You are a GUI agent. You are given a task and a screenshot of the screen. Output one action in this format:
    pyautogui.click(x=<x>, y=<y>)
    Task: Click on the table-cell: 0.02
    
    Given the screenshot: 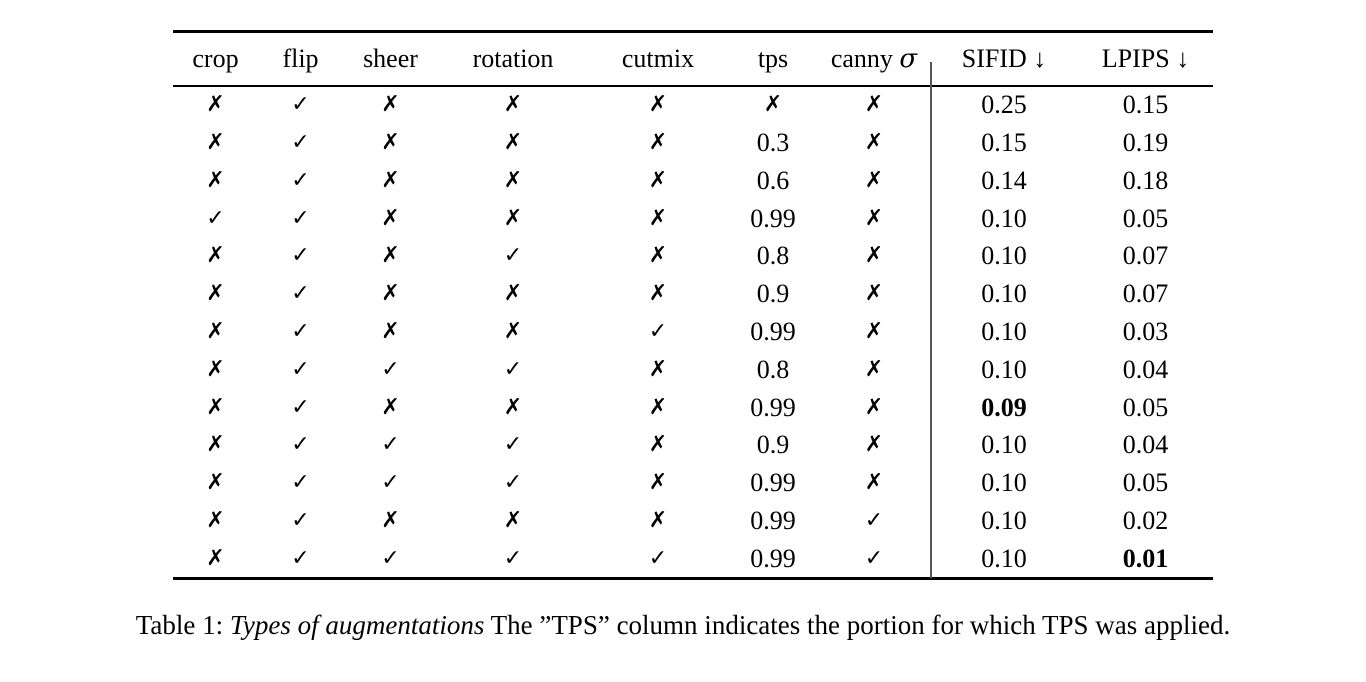 What is the action you would take?
    pyautogui.click(x=1145, y=520)
    